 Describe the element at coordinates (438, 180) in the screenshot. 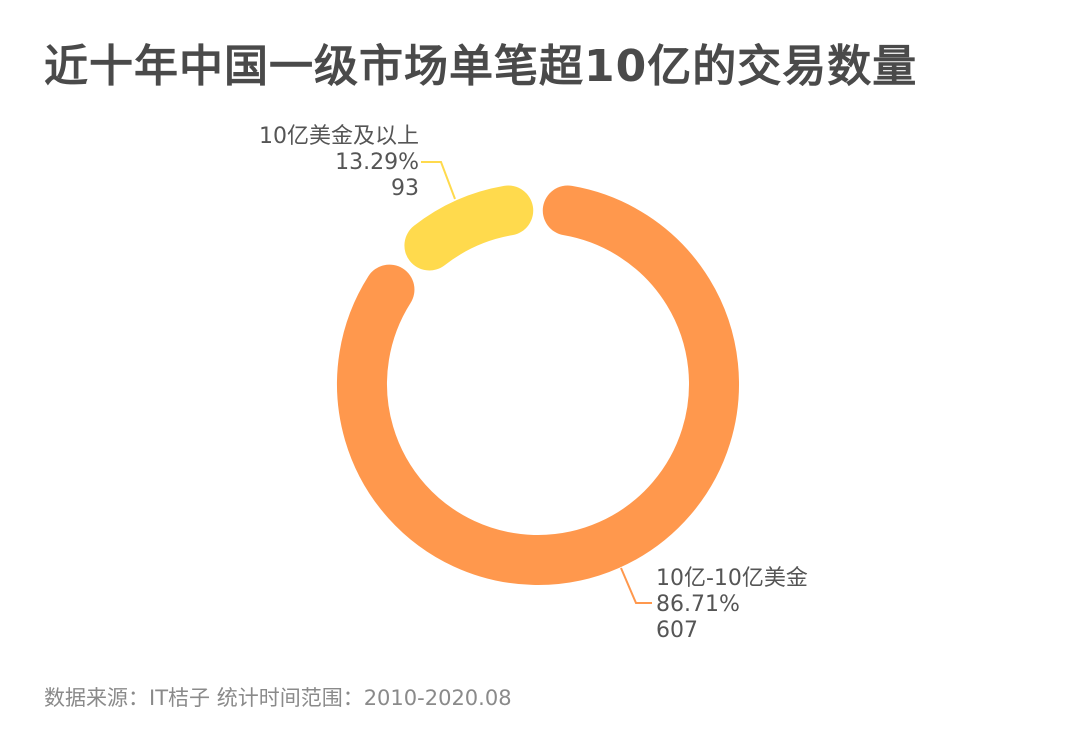

I see `leader-line-yellow` at that location.